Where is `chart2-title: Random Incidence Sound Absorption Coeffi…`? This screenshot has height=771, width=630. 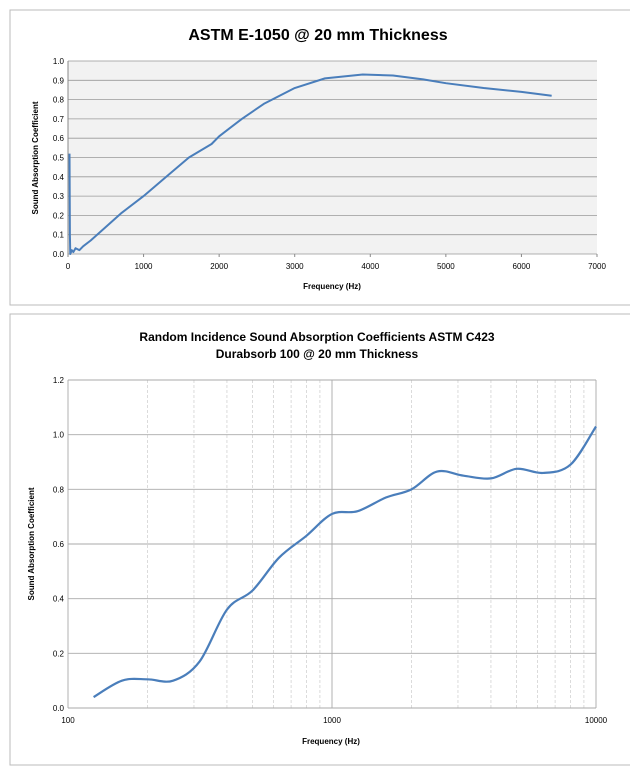 chart2-title: Random Incidence Sound Absorption Coeffi… is located at coordinates (316, 337).